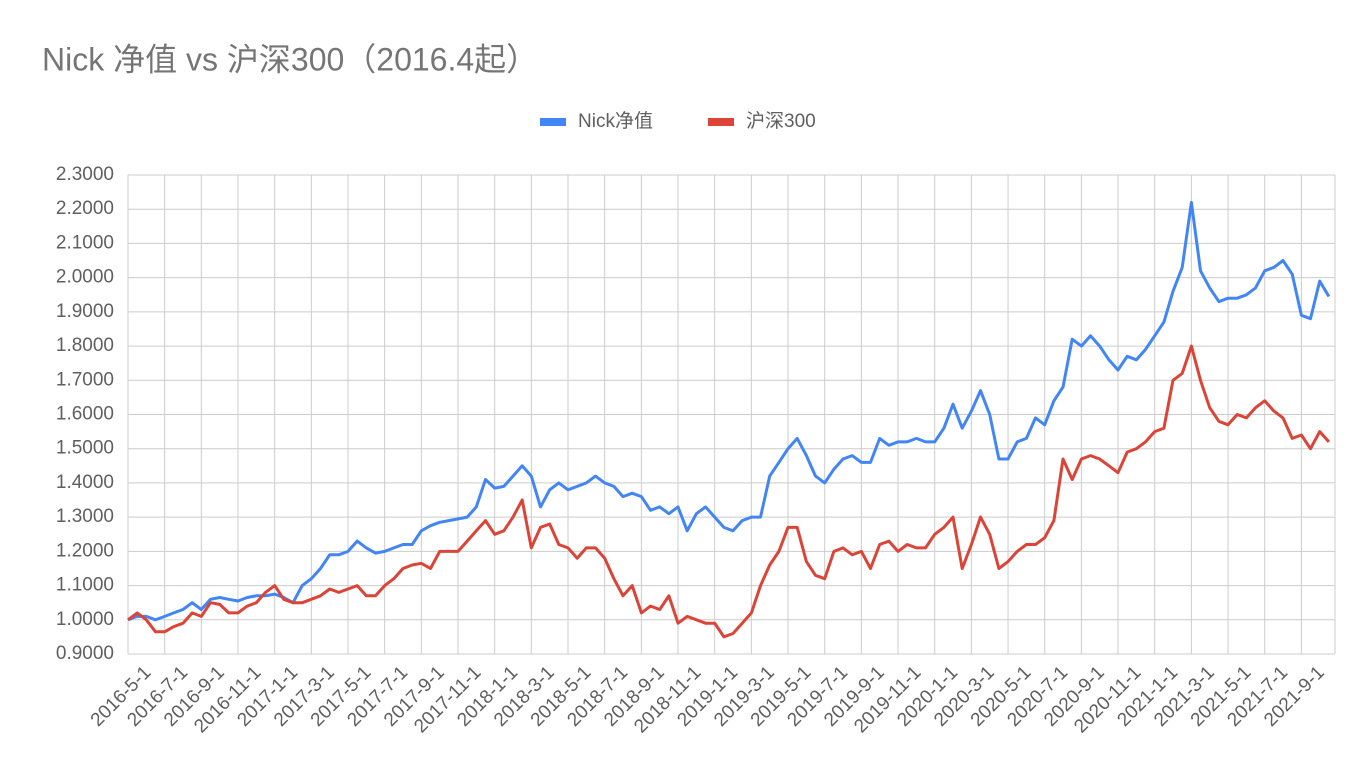 Image resolution: width=1370 pixels, height=782 pixels. Describe the element at coordinates (85, 345) in the screenshot. I see `y-tick-label: 1.8000` at that location.